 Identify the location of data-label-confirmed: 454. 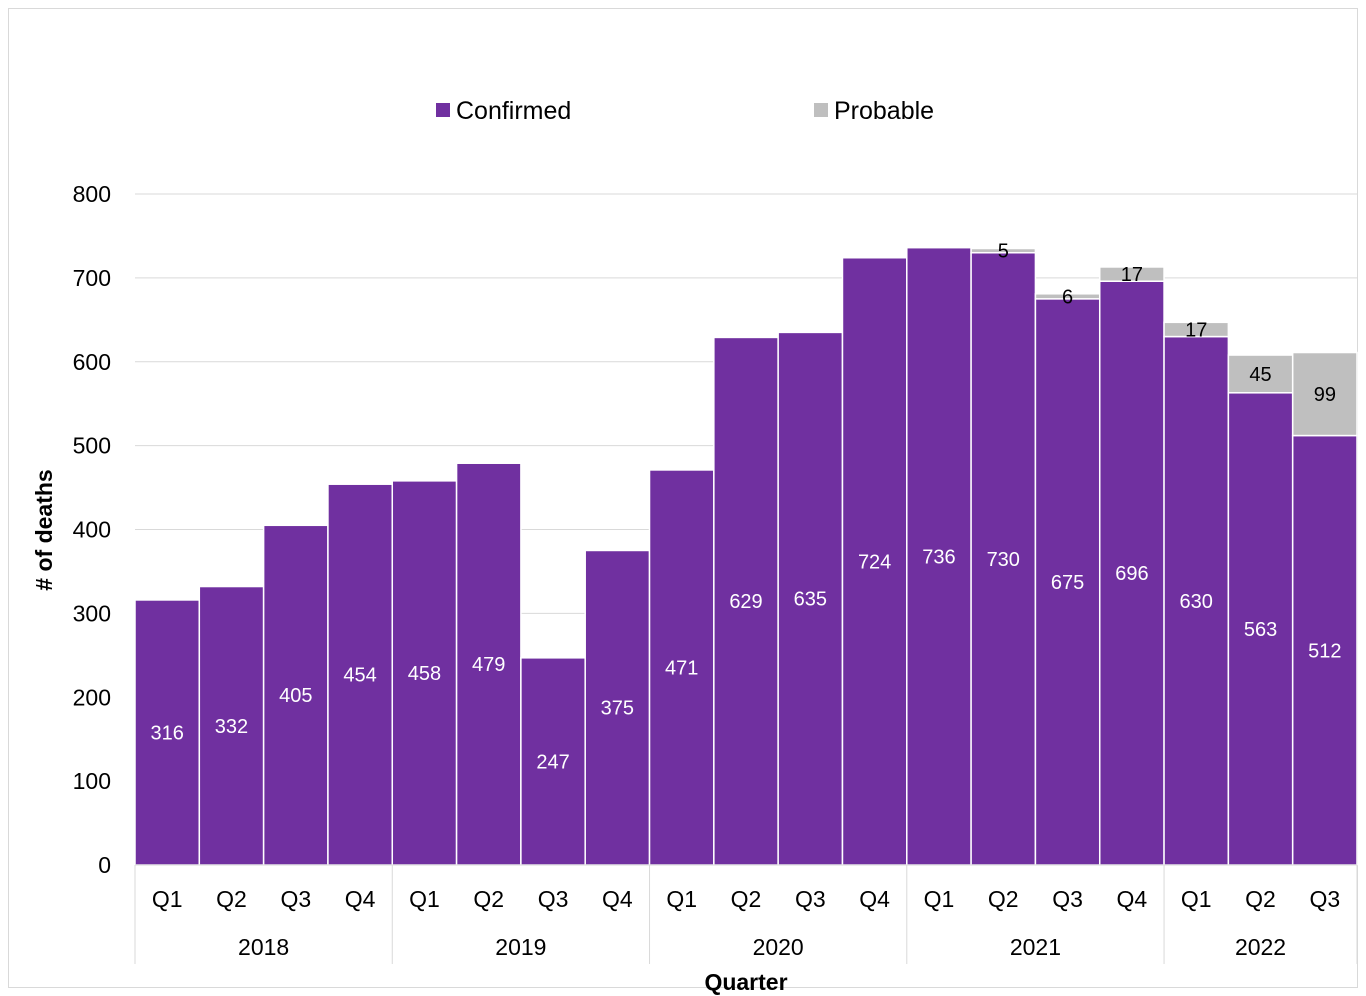
(359, 676).